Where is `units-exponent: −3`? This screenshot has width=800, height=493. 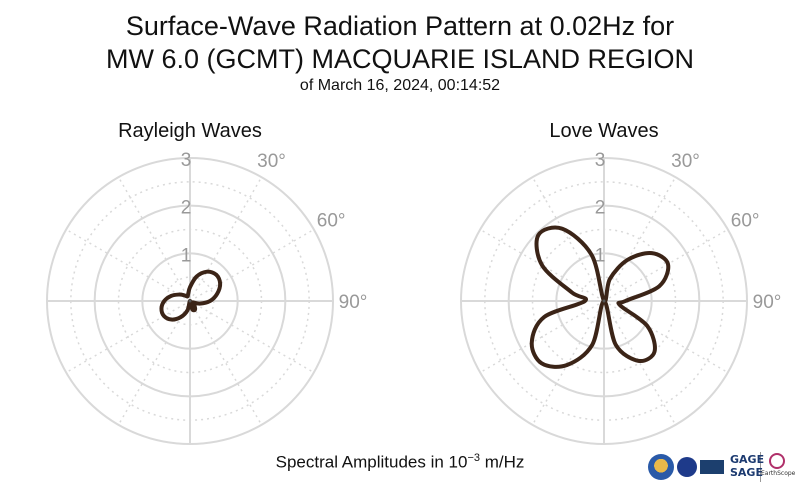
units-exponent: −3 is located at coordinates (473, 458).